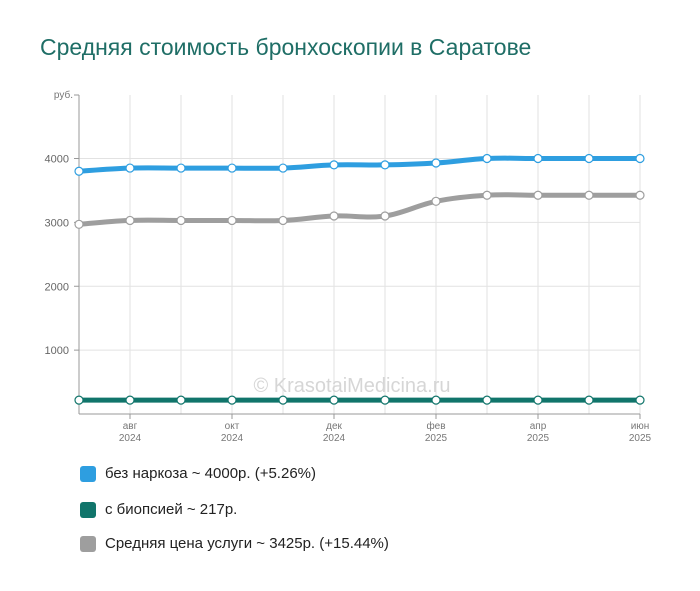  I want to click on x-tick-label-month: дек, so click(334, 426).